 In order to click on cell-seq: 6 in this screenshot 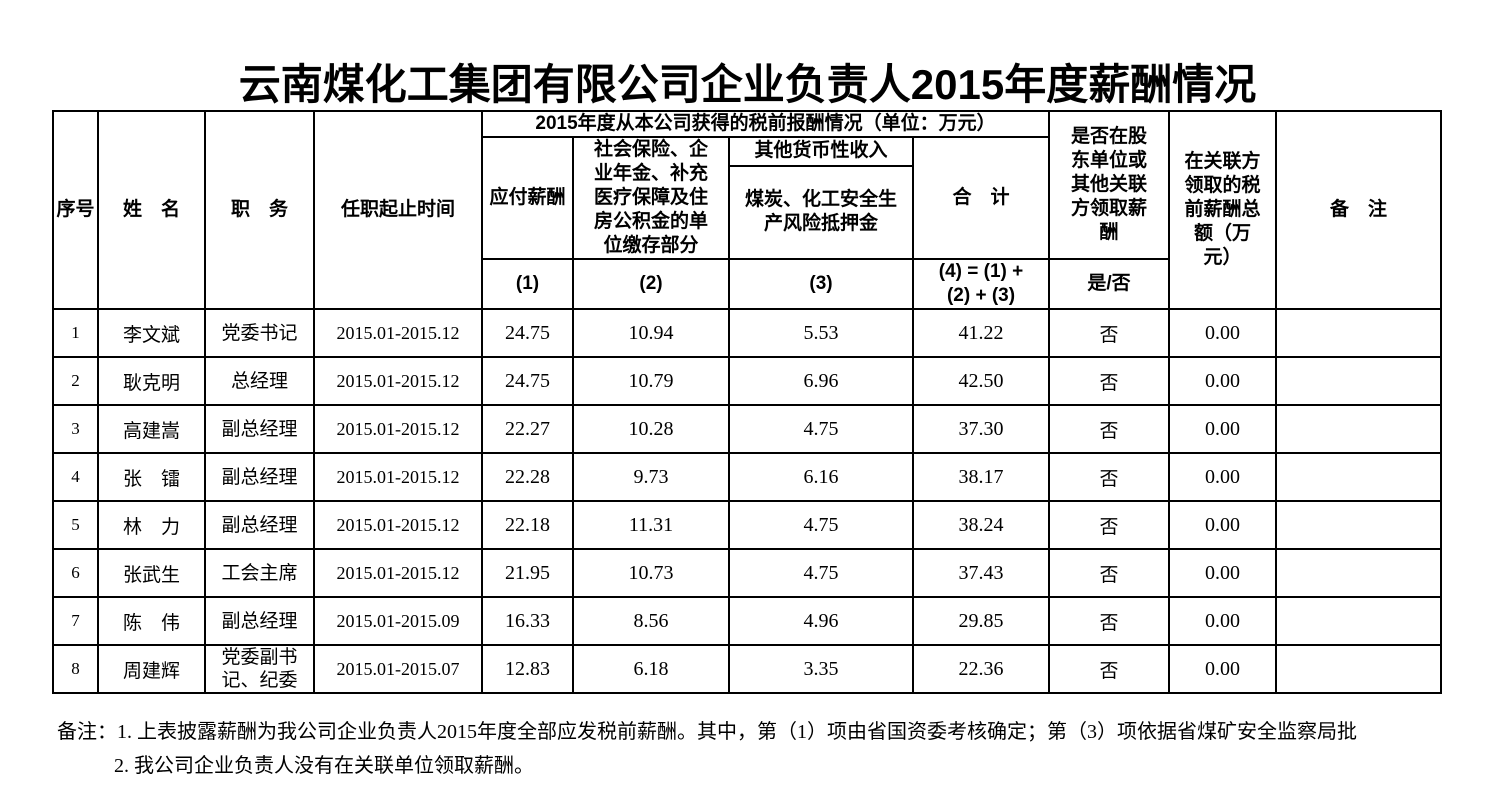, I will do `click(75, 573)`.